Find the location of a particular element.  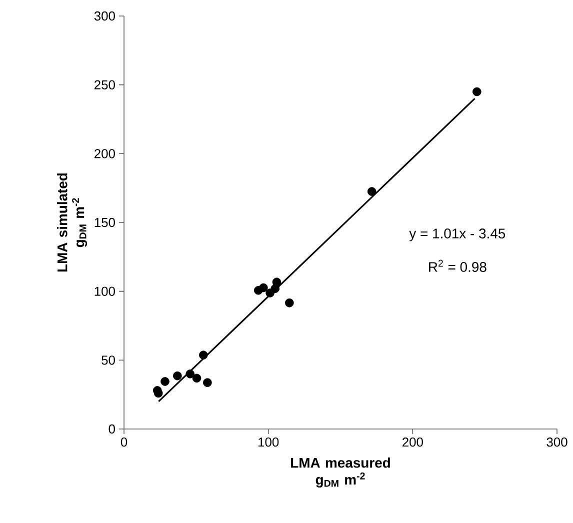

y-tick-label: 200 is located at coordinates (104, 153).